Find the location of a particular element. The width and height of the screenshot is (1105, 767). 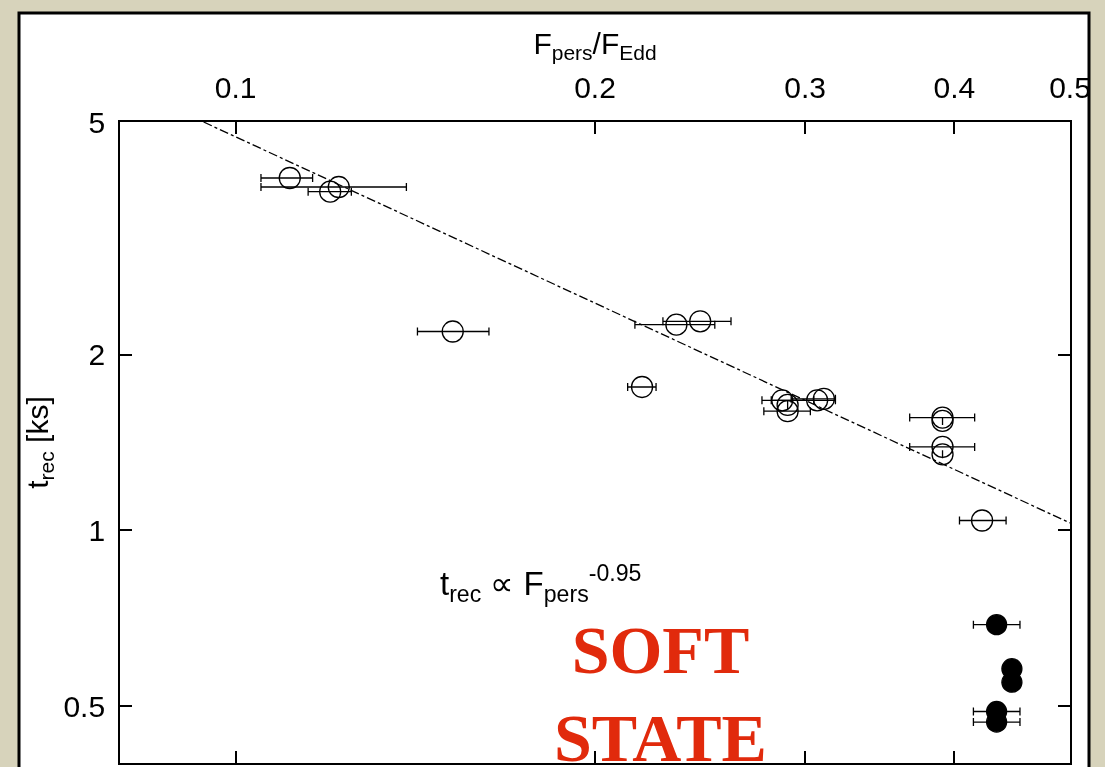

x-tick-label: 0.1 is located at coordinates (235, 88).